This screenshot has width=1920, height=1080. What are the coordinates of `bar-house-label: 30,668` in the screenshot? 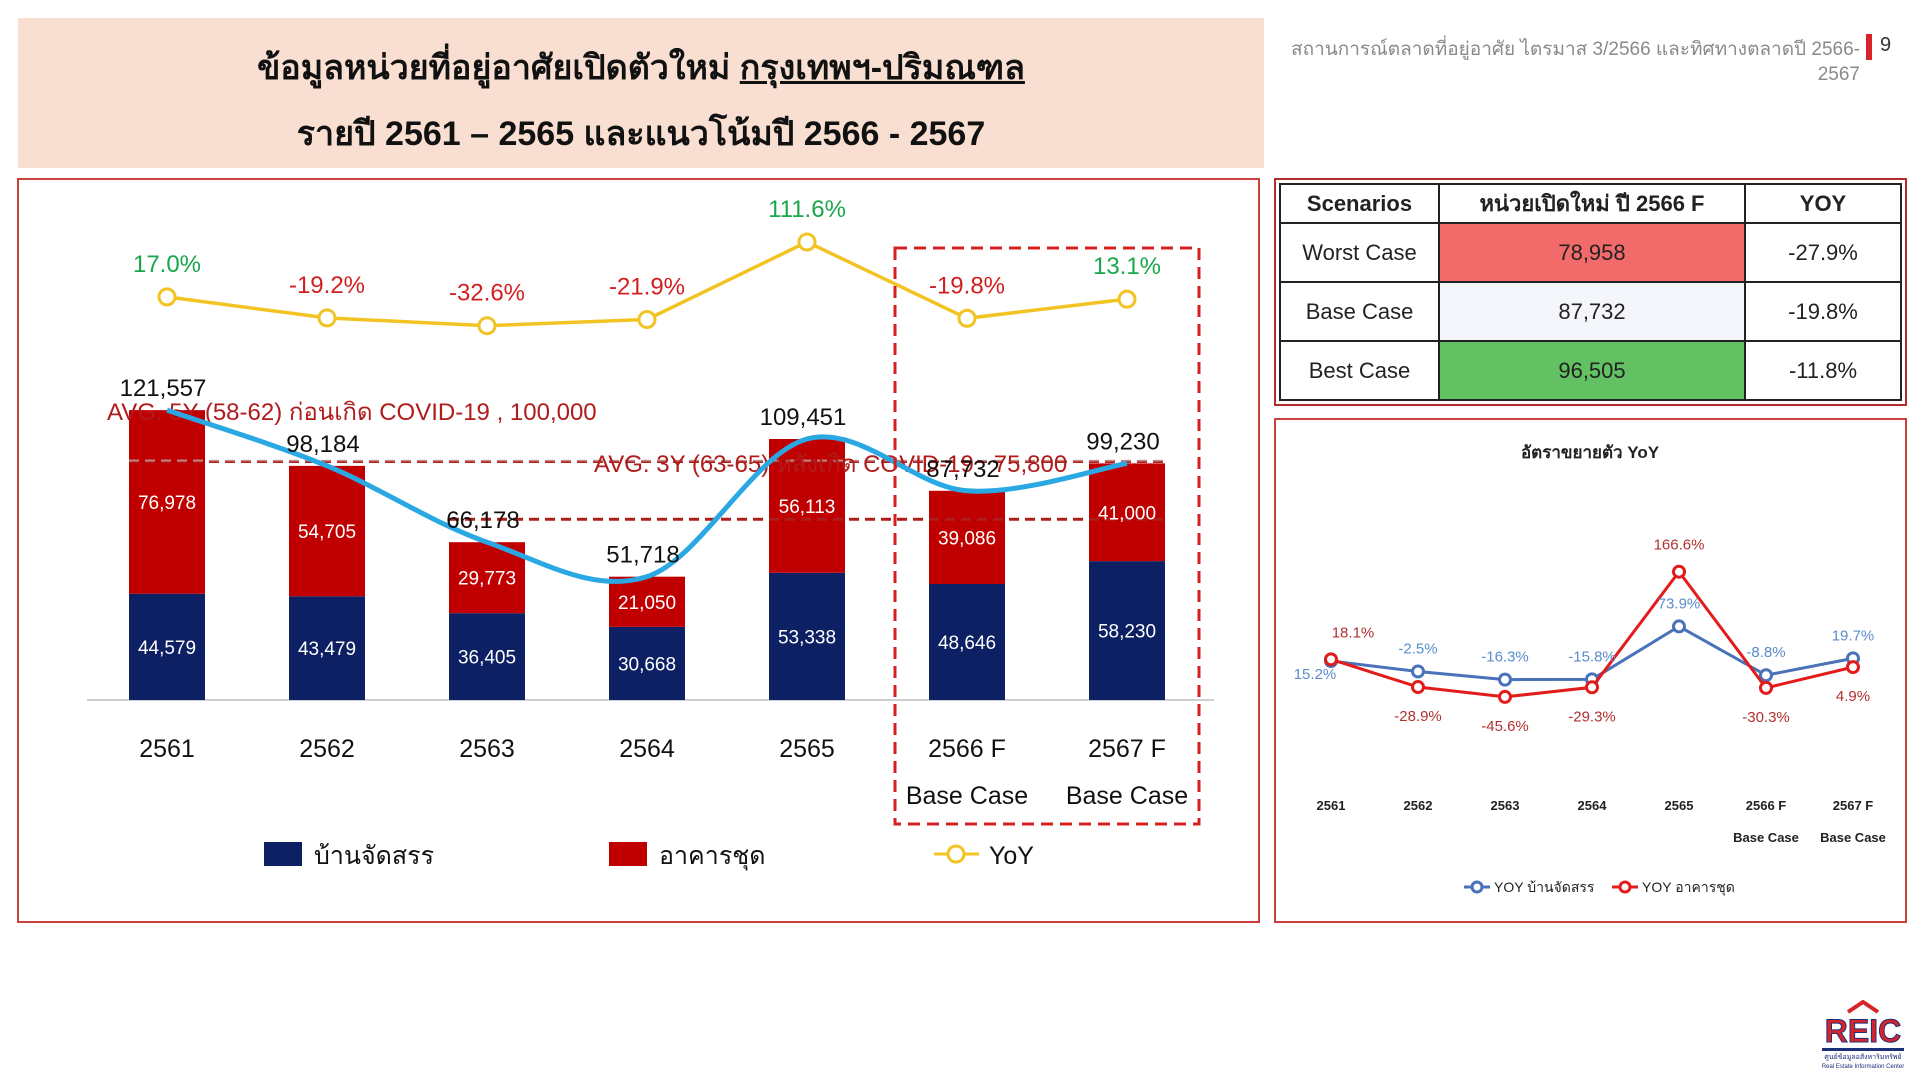 It's located at (647, 664).